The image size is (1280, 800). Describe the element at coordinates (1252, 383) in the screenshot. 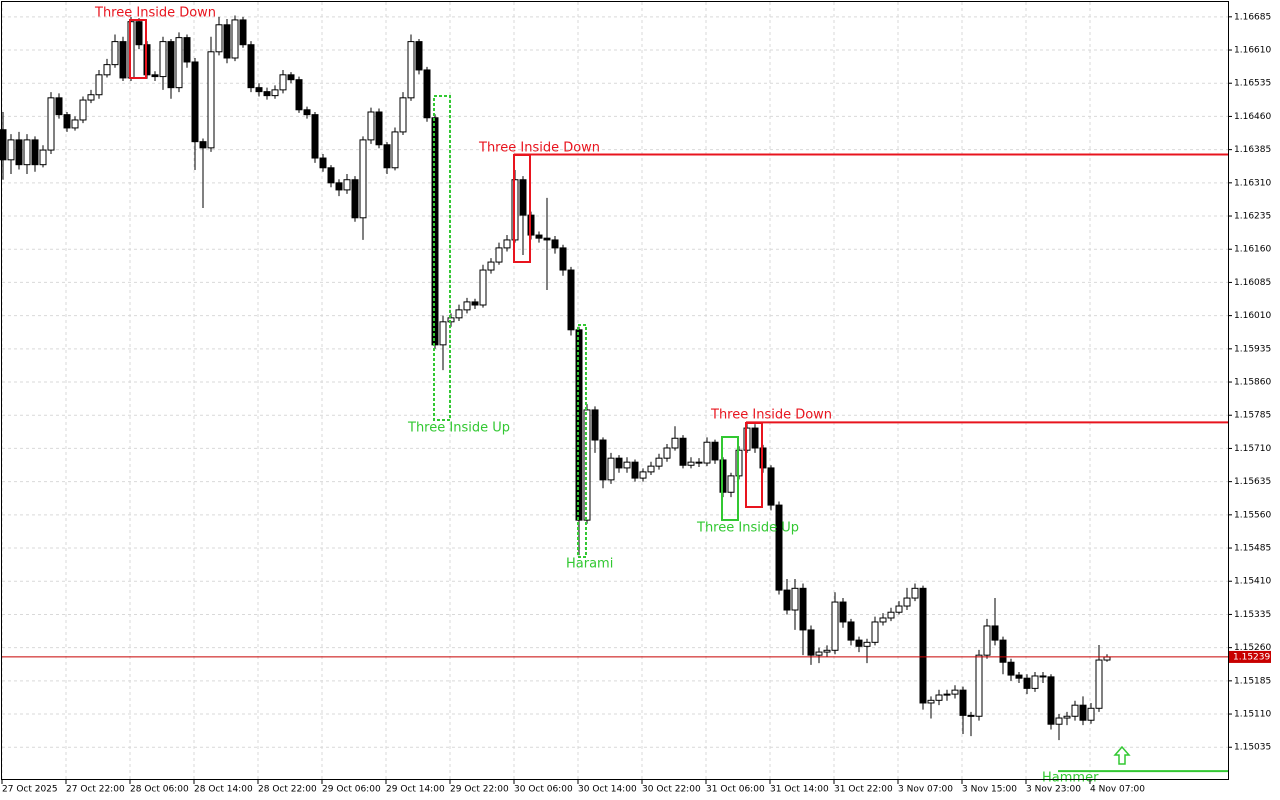

I see `y-tick-label: 1.15860` at that location.